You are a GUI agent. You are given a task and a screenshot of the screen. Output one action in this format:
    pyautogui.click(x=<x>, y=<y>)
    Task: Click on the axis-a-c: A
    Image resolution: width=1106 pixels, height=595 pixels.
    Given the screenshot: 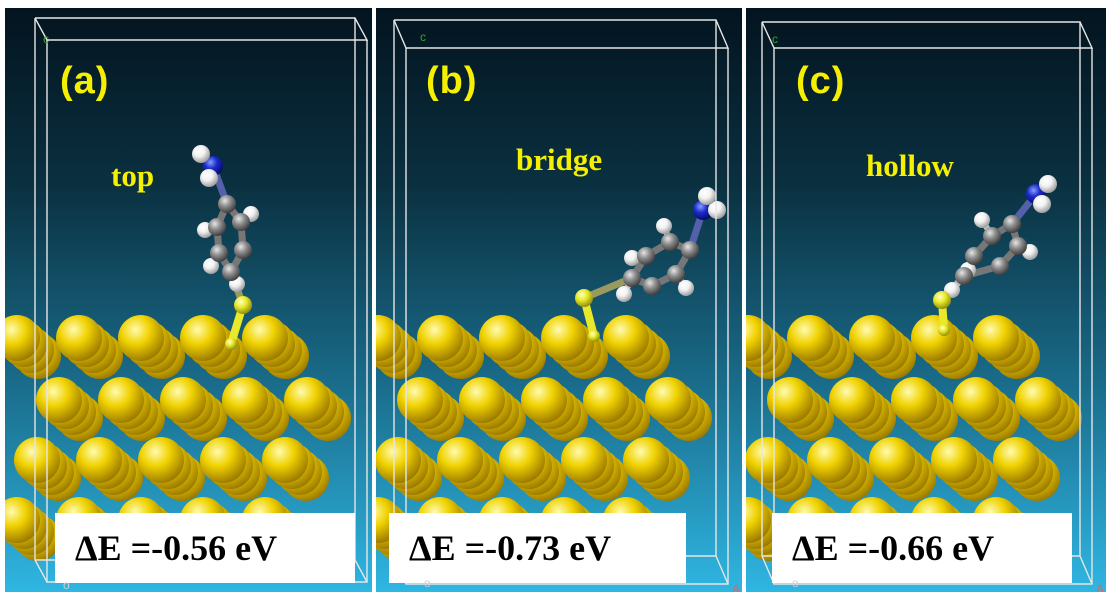 What is the action you would take?
    pyautogui.click(x=1100, y=587)
    